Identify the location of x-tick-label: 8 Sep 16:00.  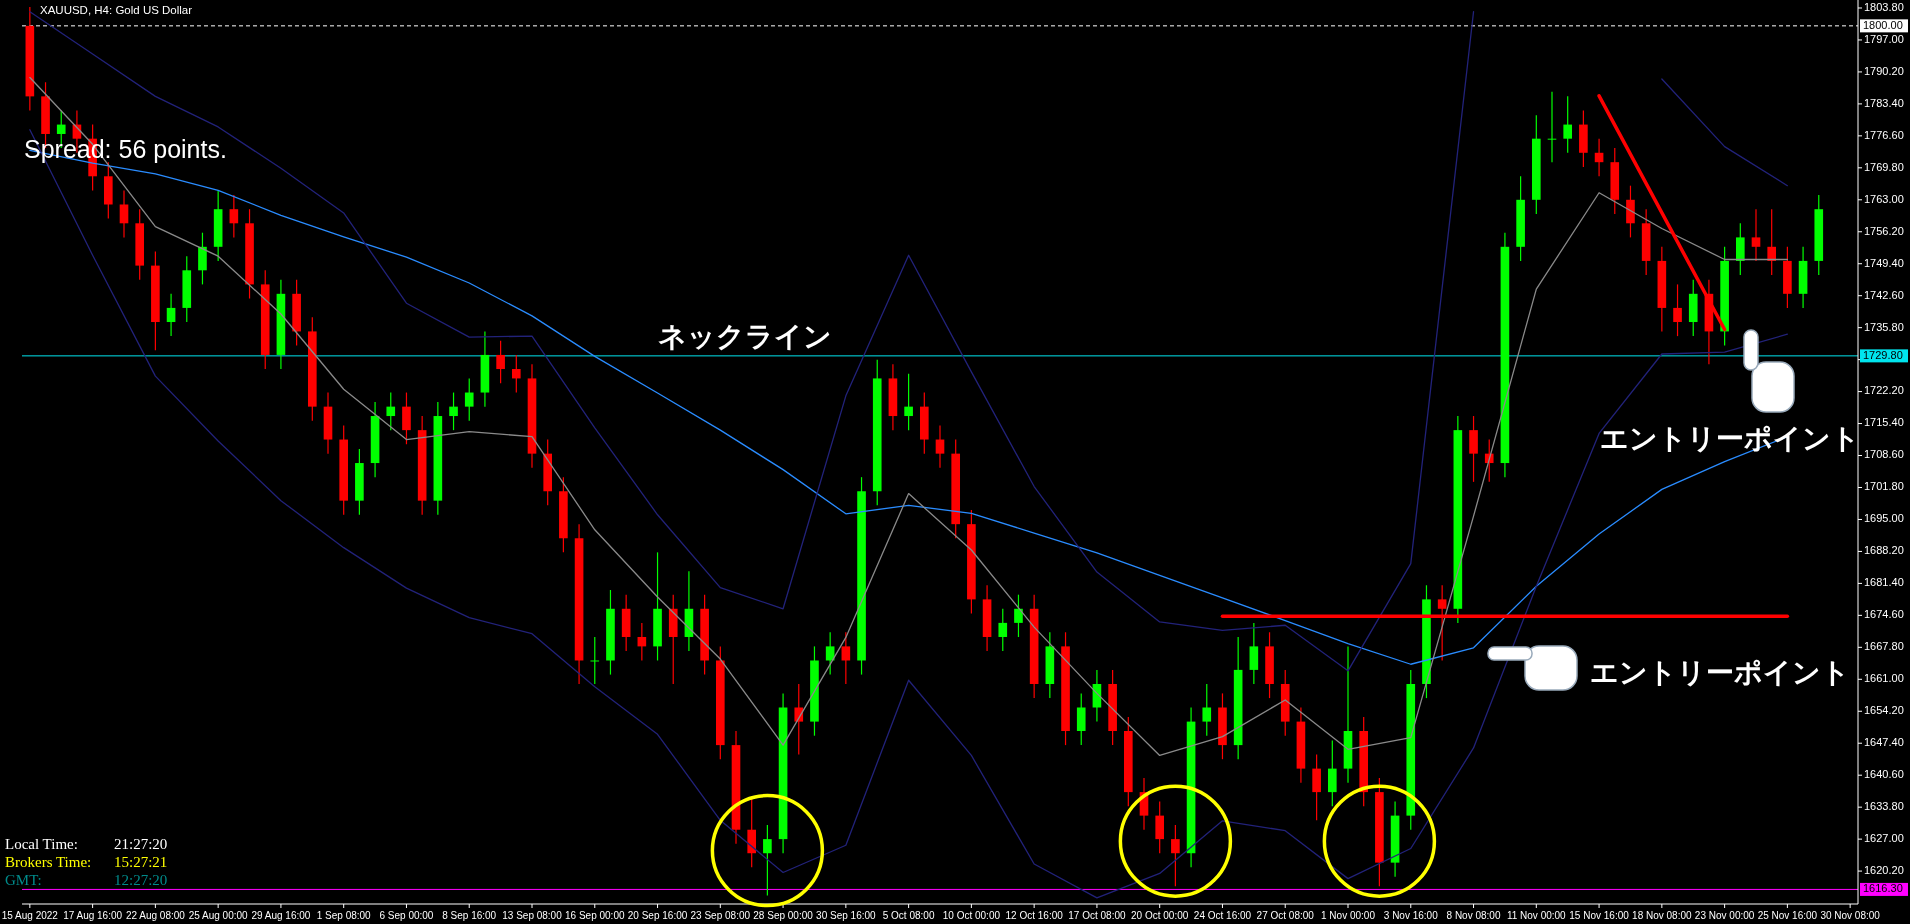
(469, 915).